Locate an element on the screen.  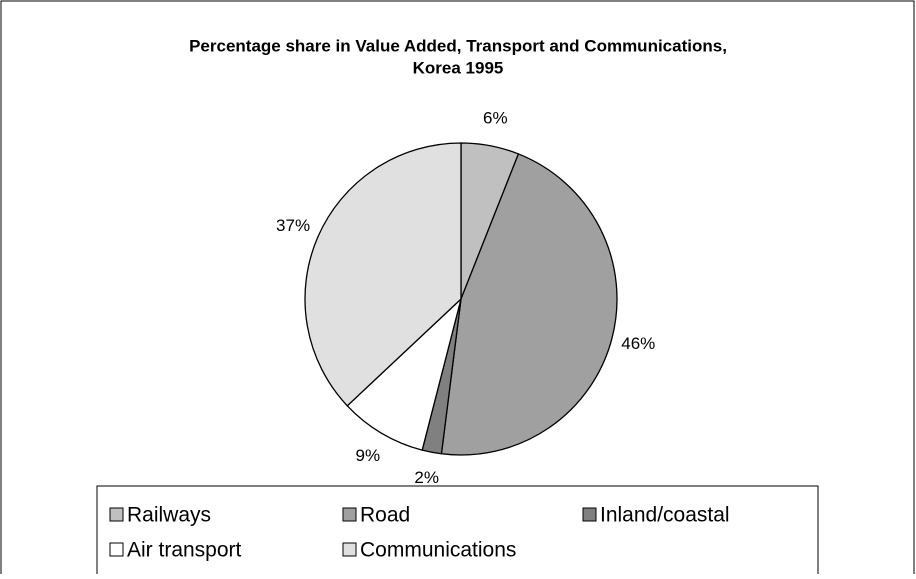
data-label: 2% is located at coordinates (426, 477).